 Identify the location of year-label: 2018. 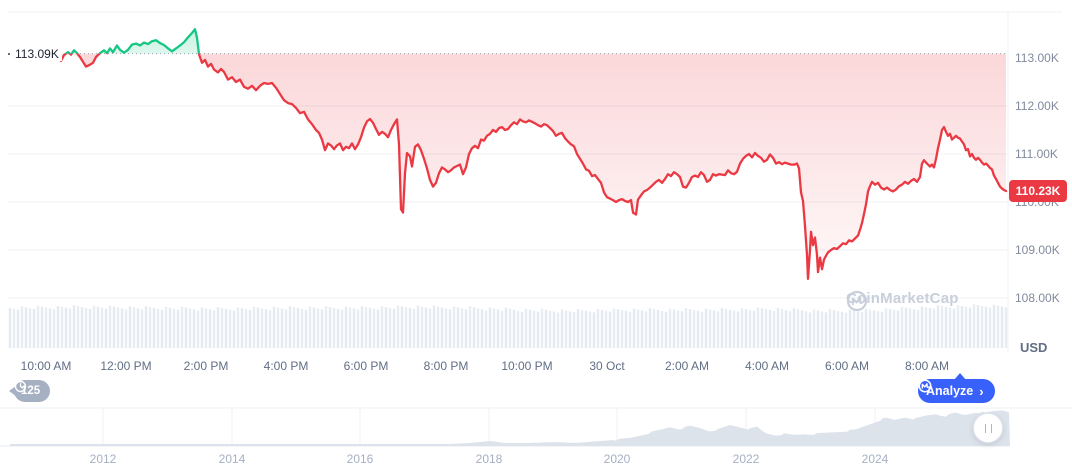
(489, 459).